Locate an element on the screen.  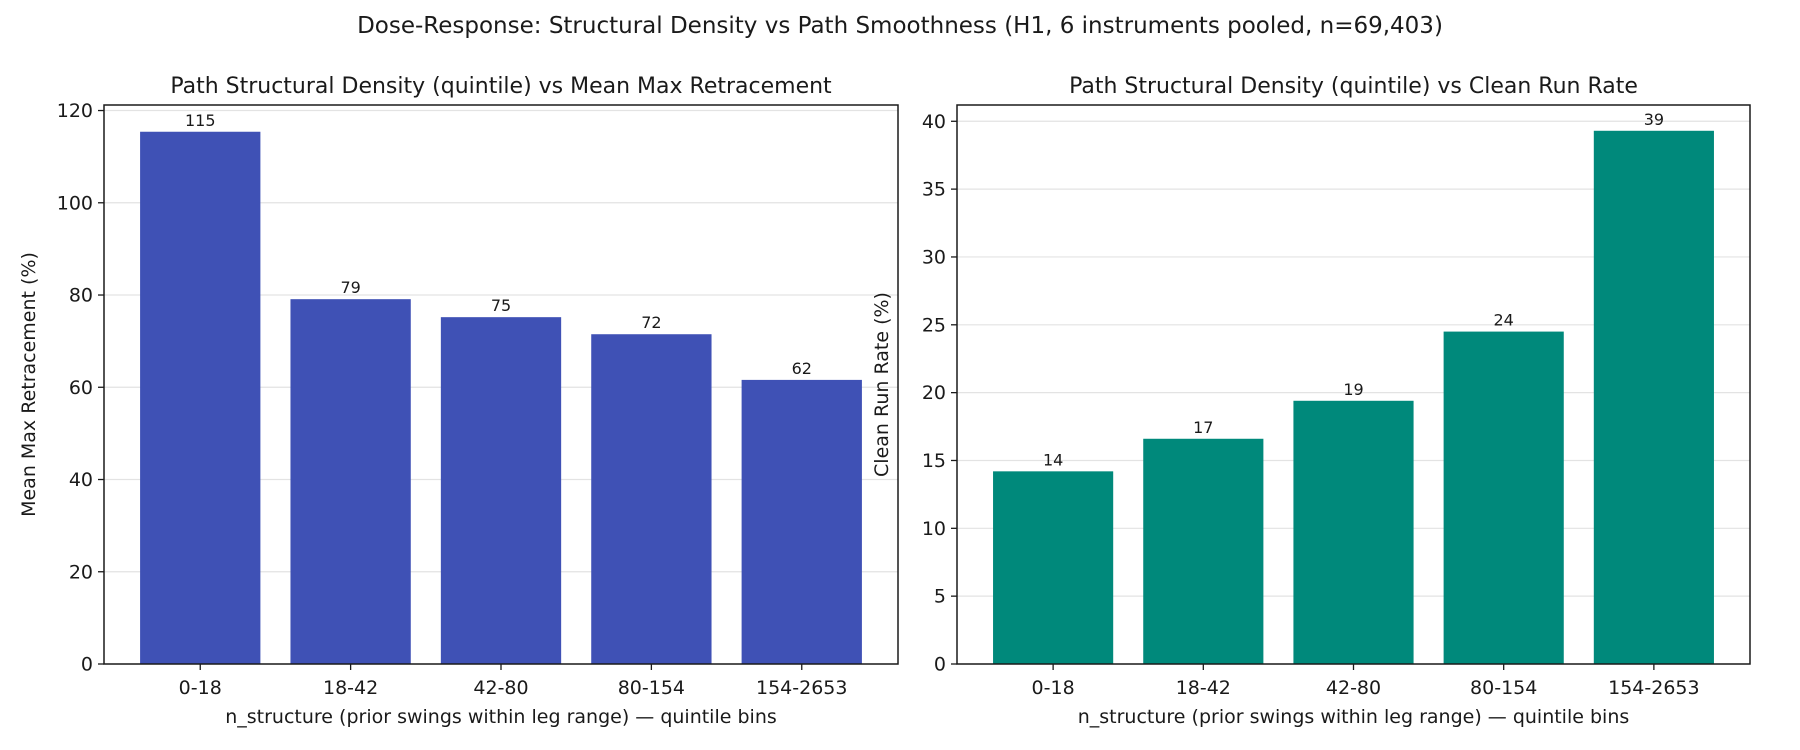
y-axis-label: Clean Run Rate (%) is located at coordinates (882, 384).